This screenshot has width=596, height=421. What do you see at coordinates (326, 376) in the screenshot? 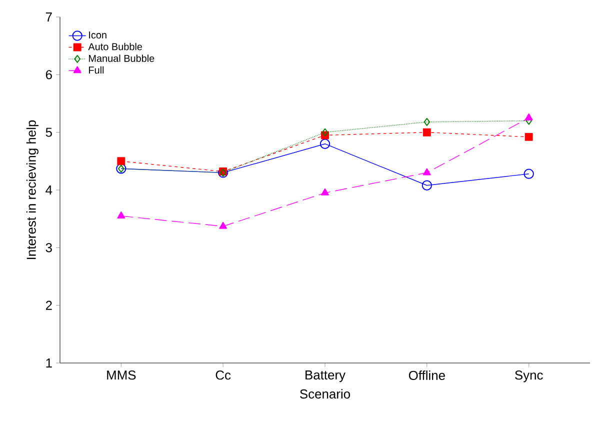
I see `x-tick-label: Battery` at bounding box center [326, 376].